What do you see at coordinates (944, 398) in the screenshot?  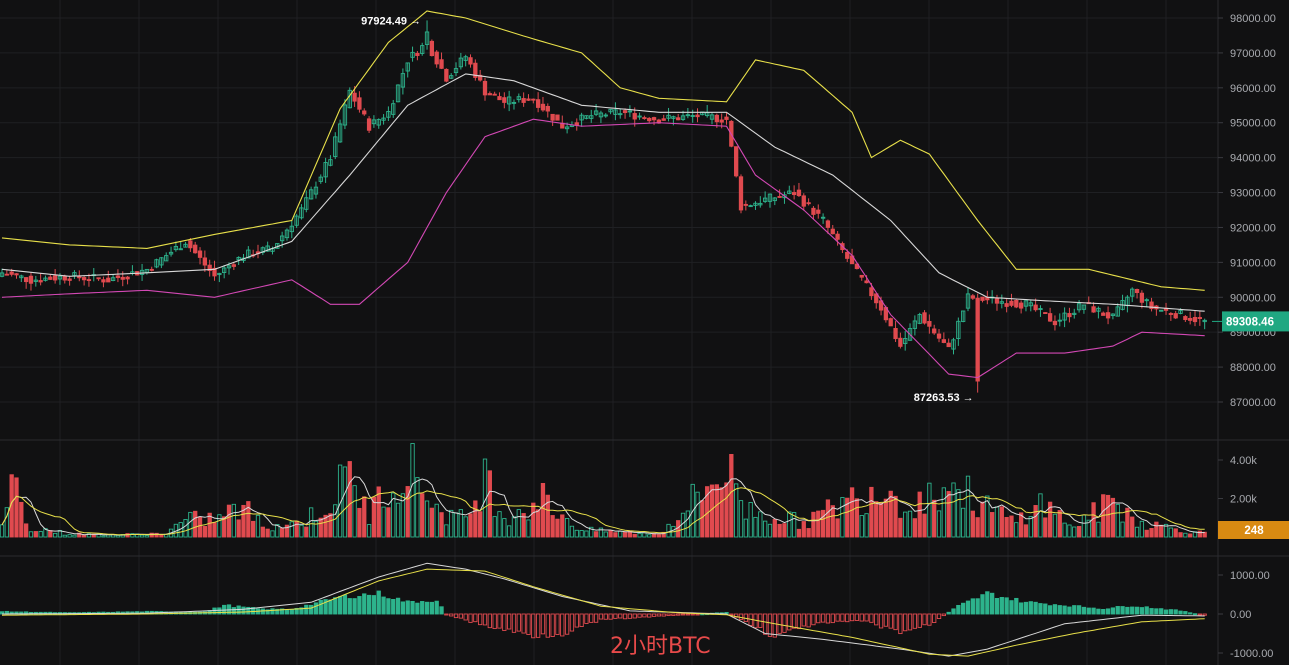 I see `low-annotation: 87263.53 →` at bounding box center [944, 398].